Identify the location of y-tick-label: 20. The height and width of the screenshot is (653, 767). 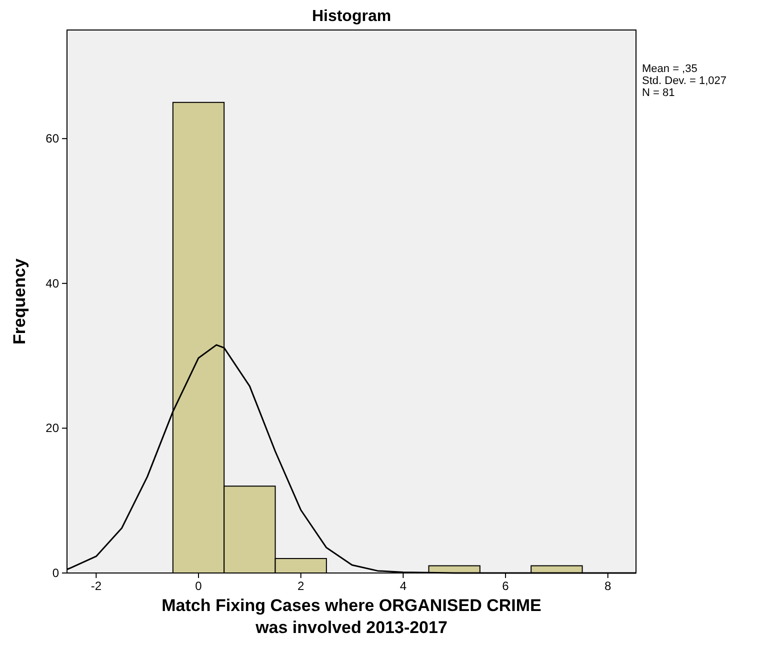
(53, 428).